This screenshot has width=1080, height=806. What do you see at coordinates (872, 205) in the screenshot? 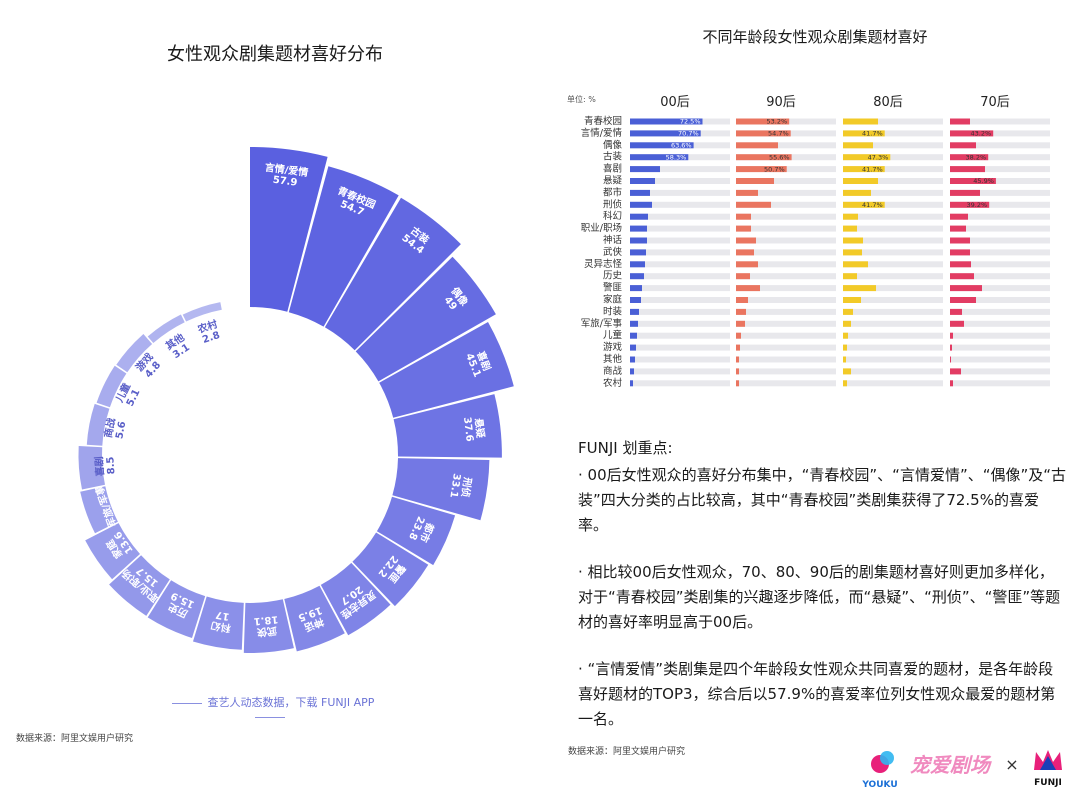
I see `bar-value-label: 41.7%` at bounding box center [872, 205].